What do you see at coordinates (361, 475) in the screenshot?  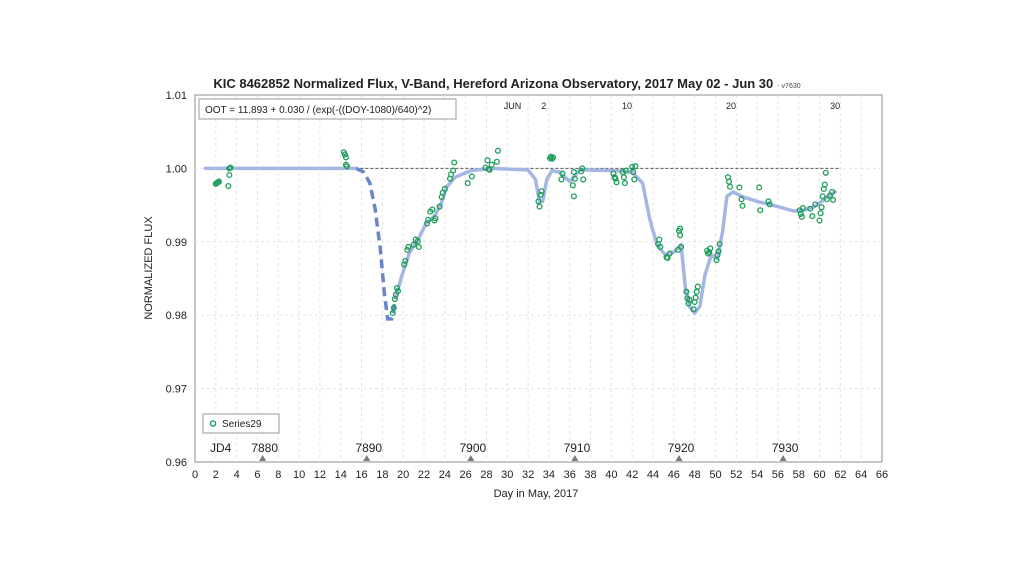 I see `x-tick-label: 16` at bounding box center [361, 475].